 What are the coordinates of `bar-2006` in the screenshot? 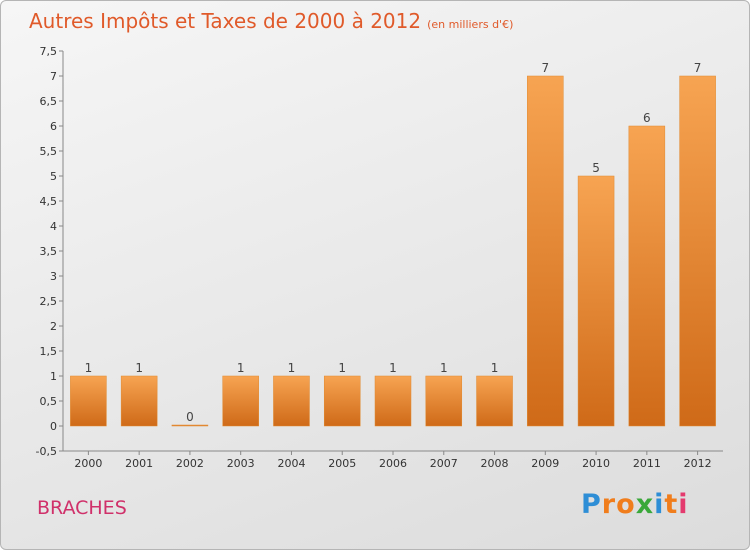 It's located at (393, 401).